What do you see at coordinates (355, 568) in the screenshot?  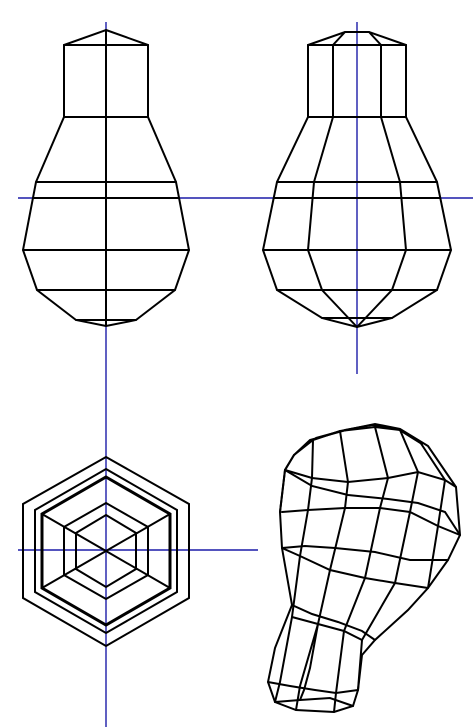 I see `iso-wide-ring` at bounding box center [355, 568].